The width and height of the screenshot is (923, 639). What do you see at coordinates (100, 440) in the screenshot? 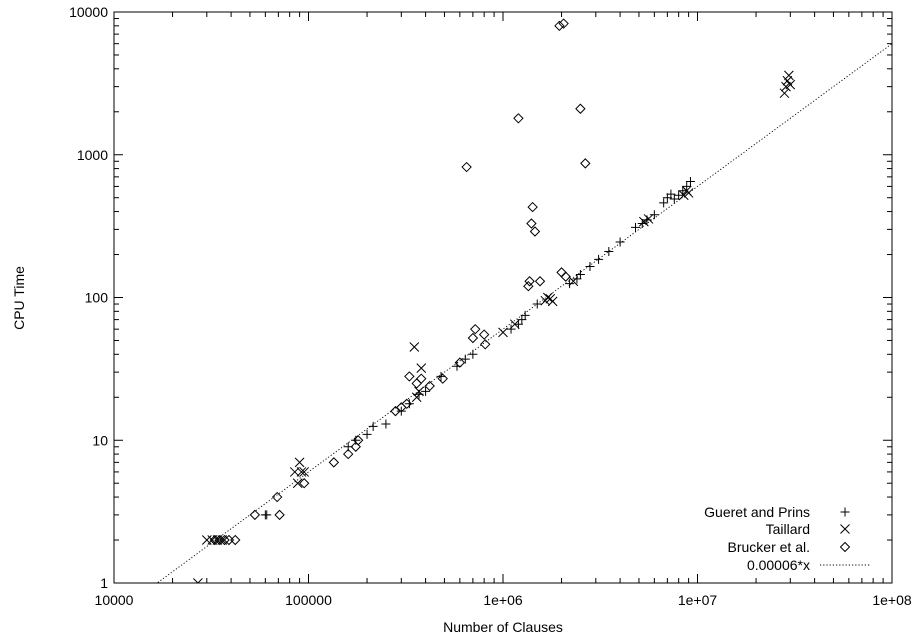
I see `y-tick-label: 10` at bounding box center [100, 440].